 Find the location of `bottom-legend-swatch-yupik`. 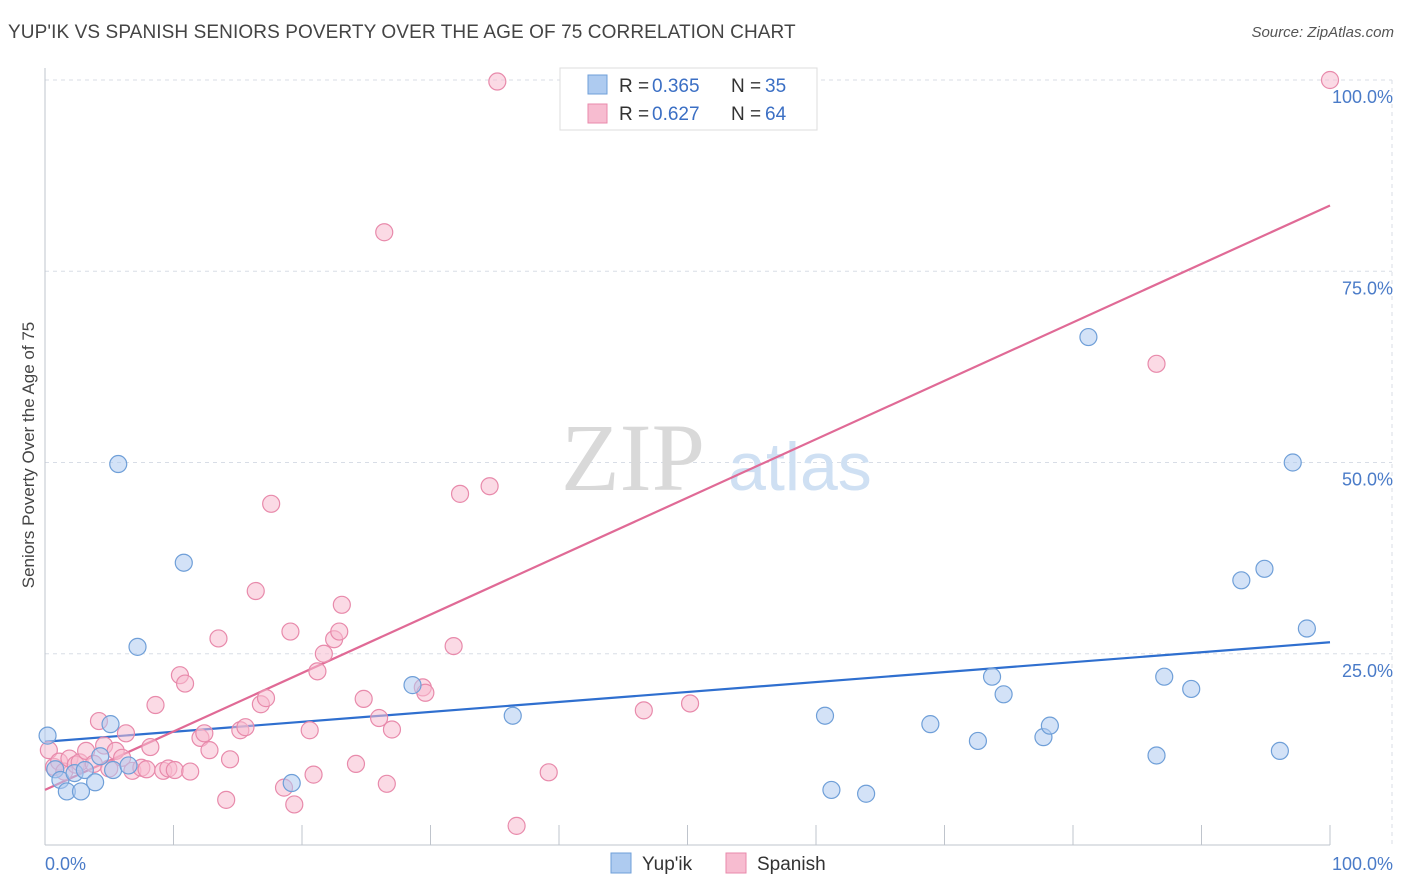

bottom-legend-swatch-yupik is located at coordinates (621, 863).